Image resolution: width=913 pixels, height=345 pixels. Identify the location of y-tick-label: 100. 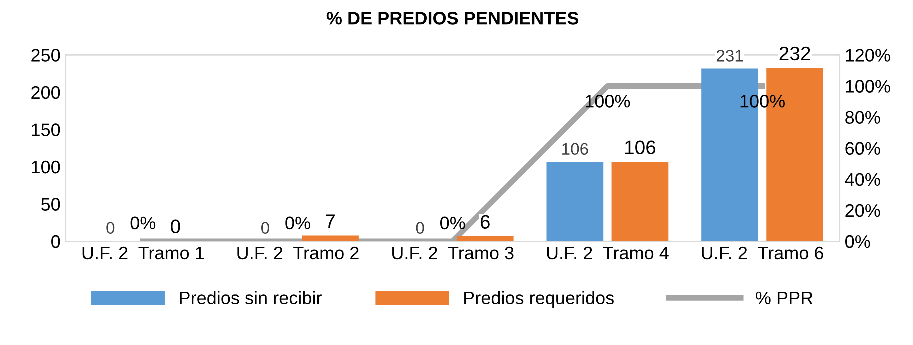
(46, 167).